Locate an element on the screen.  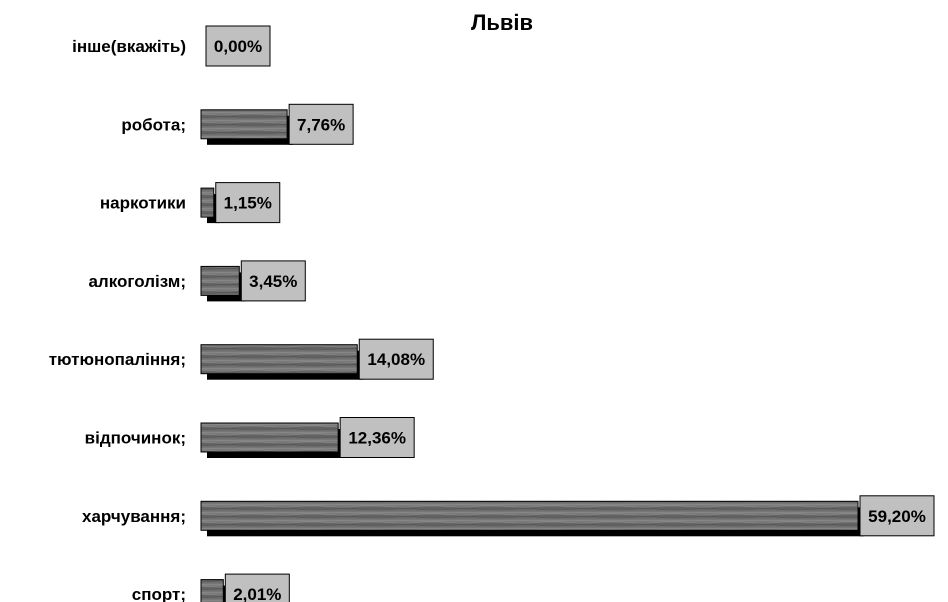
data-label: 12,36% is located at coordinates (377, 438).